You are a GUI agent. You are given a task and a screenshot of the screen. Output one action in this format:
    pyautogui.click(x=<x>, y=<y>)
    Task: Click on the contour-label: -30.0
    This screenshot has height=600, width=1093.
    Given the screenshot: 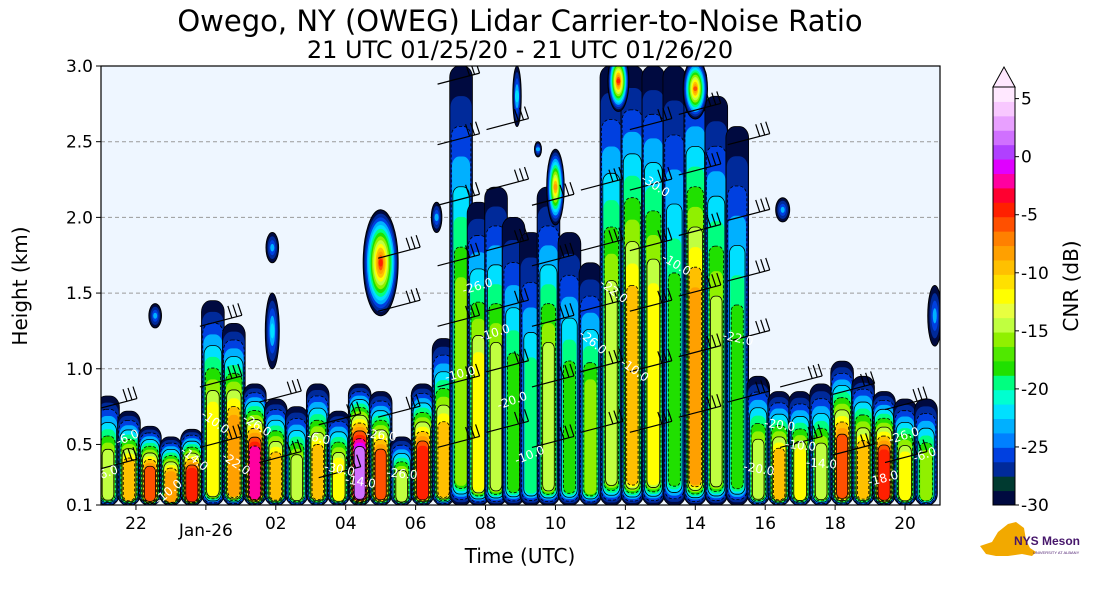 What is the action you would take?
    pyautogui.click(x=339, y=469)
    